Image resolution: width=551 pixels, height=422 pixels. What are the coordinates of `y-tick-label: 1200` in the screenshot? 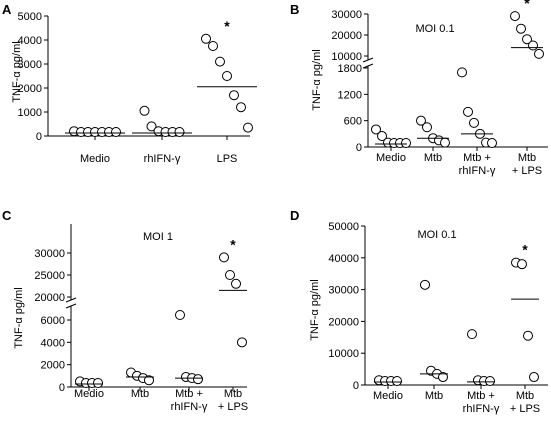 It's located at (350, 95).